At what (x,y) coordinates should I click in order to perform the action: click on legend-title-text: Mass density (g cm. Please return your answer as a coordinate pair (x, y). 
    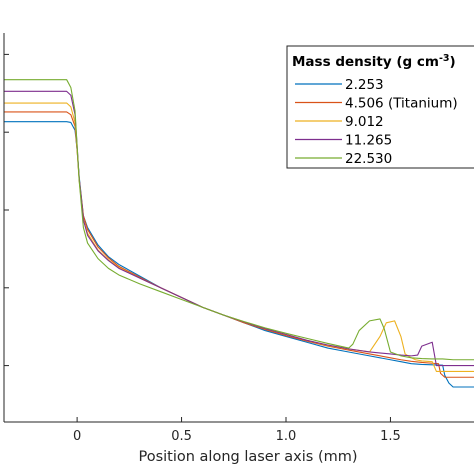
    Looking at the image, I should click on (365, 62).